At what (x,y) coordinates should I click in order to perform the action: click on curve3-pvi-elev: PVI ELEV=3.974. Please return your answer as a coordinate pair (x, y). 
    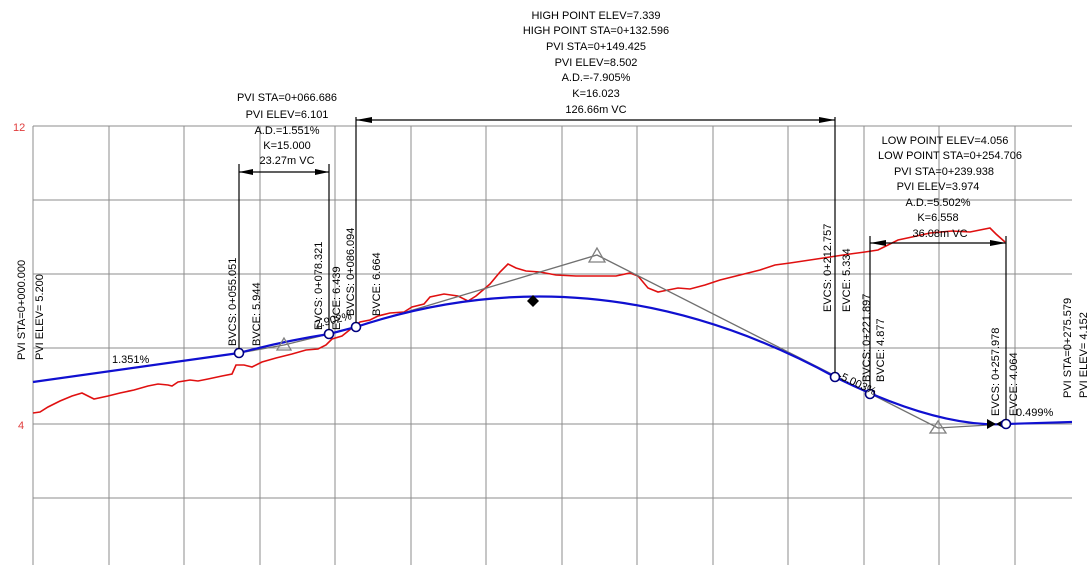
    Looking at the image, I should click on (938, 187).